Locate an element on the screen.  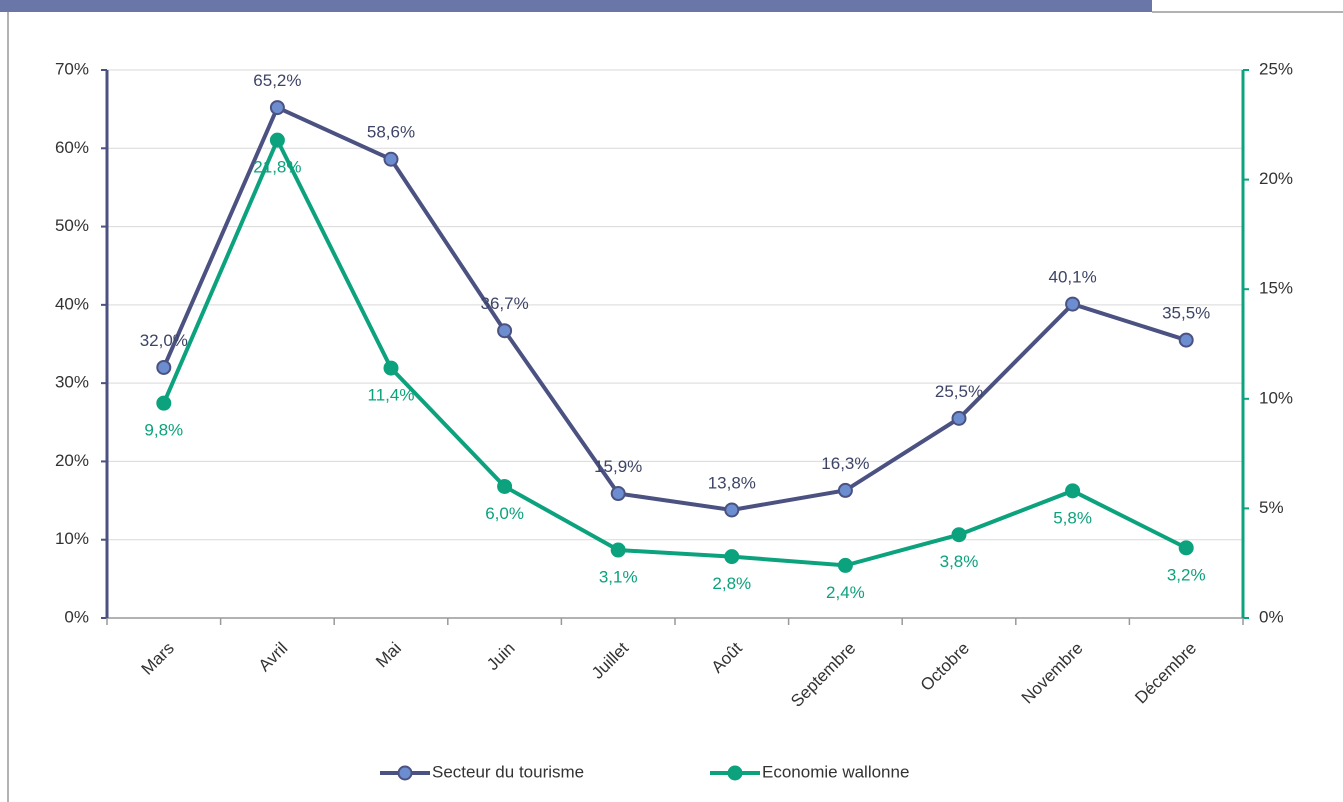
banner is located at coordinates (576, 6).